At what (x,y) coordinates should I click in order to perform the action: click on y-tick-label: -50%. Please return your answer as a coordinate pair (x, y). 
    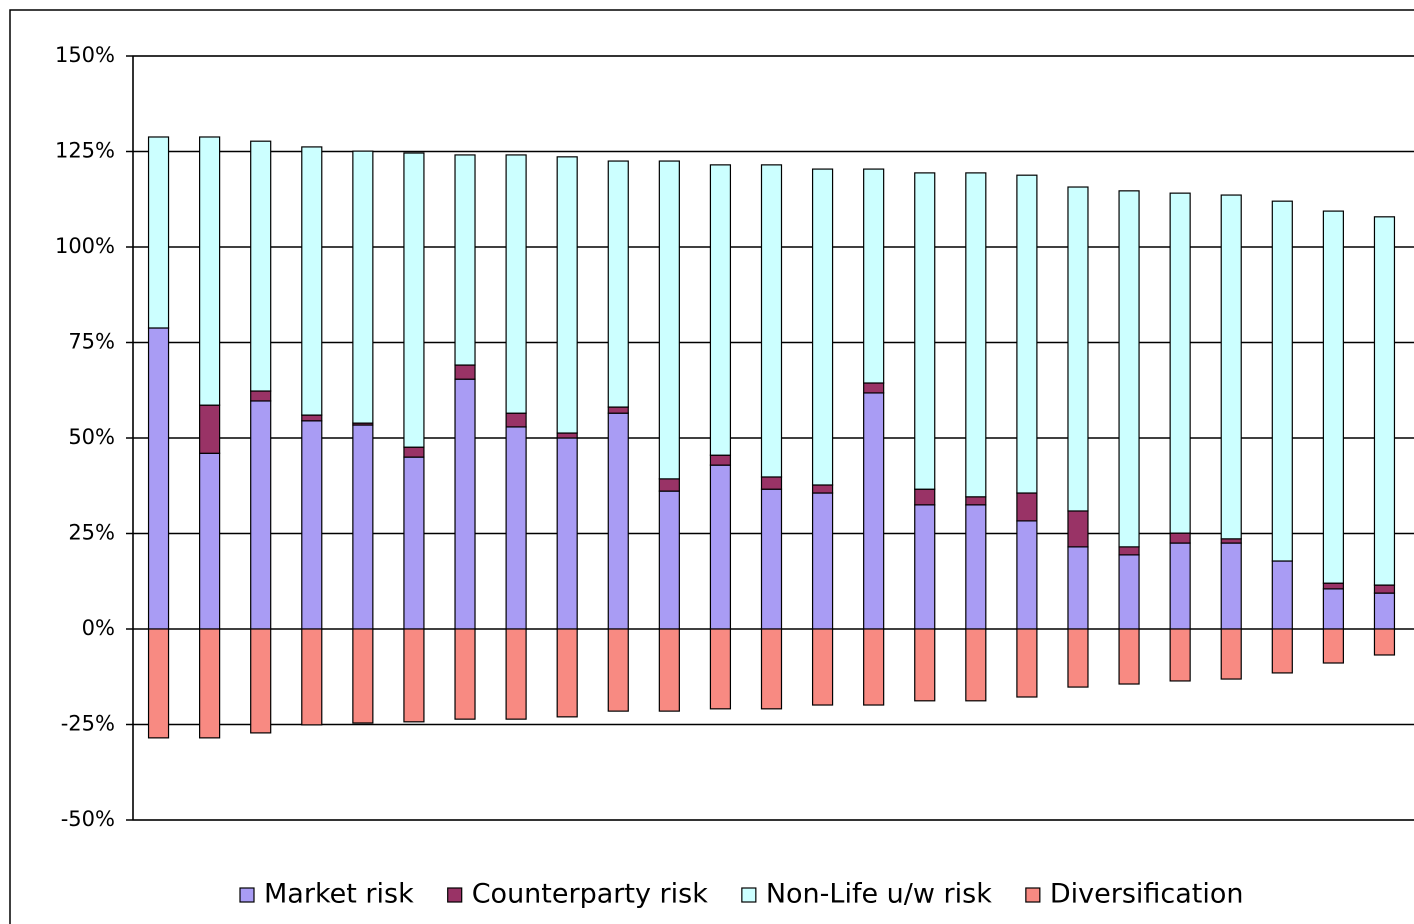
    Looking at the image, I should click on (88, 819).